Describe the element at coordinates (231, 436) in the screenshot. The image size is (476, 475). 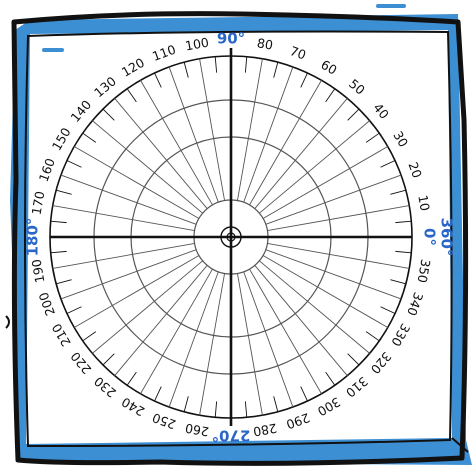
I see `major-degree-label: 270°` at that location.